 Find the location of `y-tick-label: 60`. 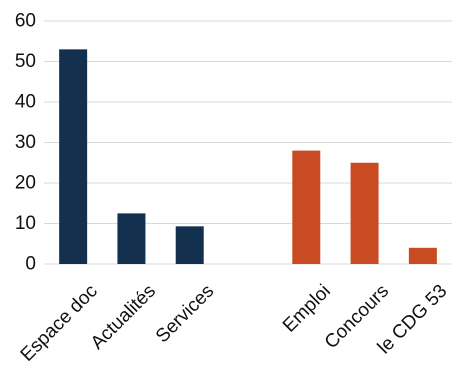

y-tick-label: 60 is located at coordinates (25, 21).